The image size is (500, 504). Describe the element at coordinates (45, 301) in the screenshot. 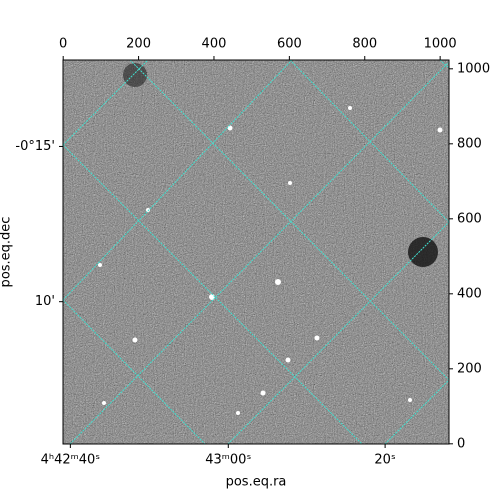

I see `dec-tick-label: 10'` at that location.